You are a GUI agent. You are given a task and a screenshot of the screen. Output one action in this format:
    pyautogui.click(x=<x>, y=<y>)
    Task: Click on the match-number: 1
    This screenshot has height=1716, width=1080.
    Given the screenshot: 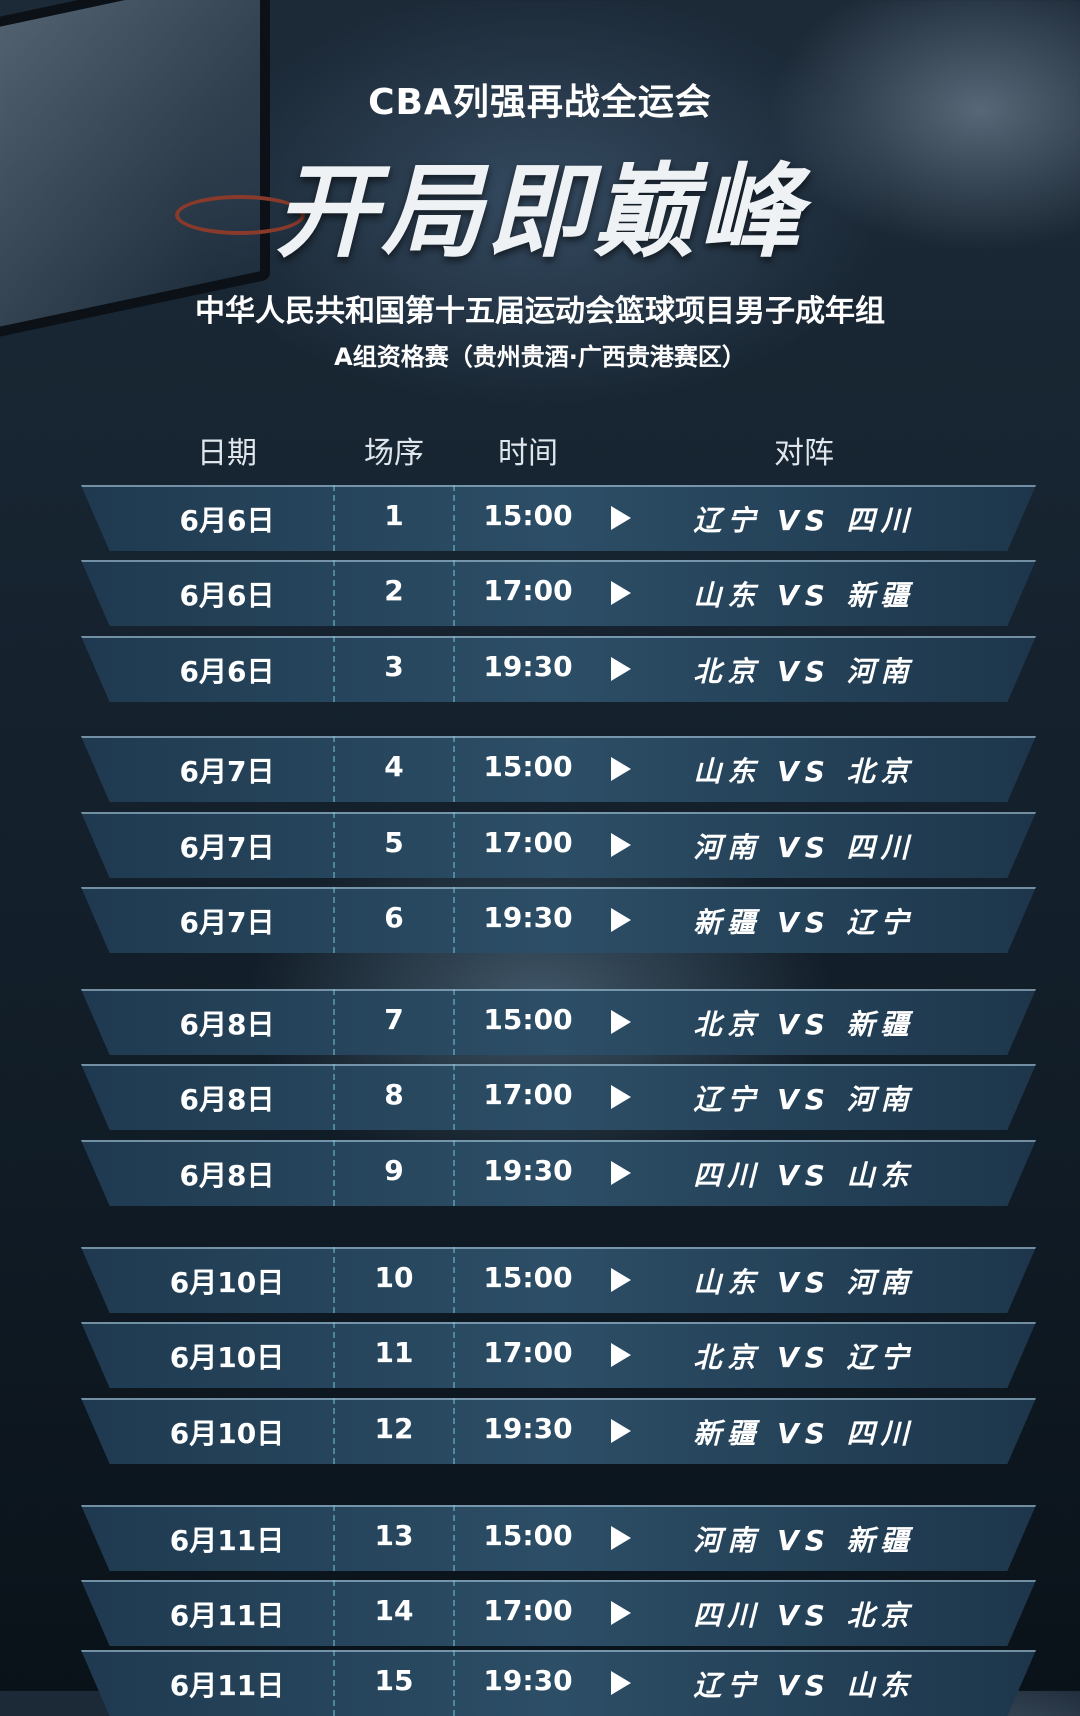 What is the action you would take?
    pyautogui.click(x=394, y=515)
    